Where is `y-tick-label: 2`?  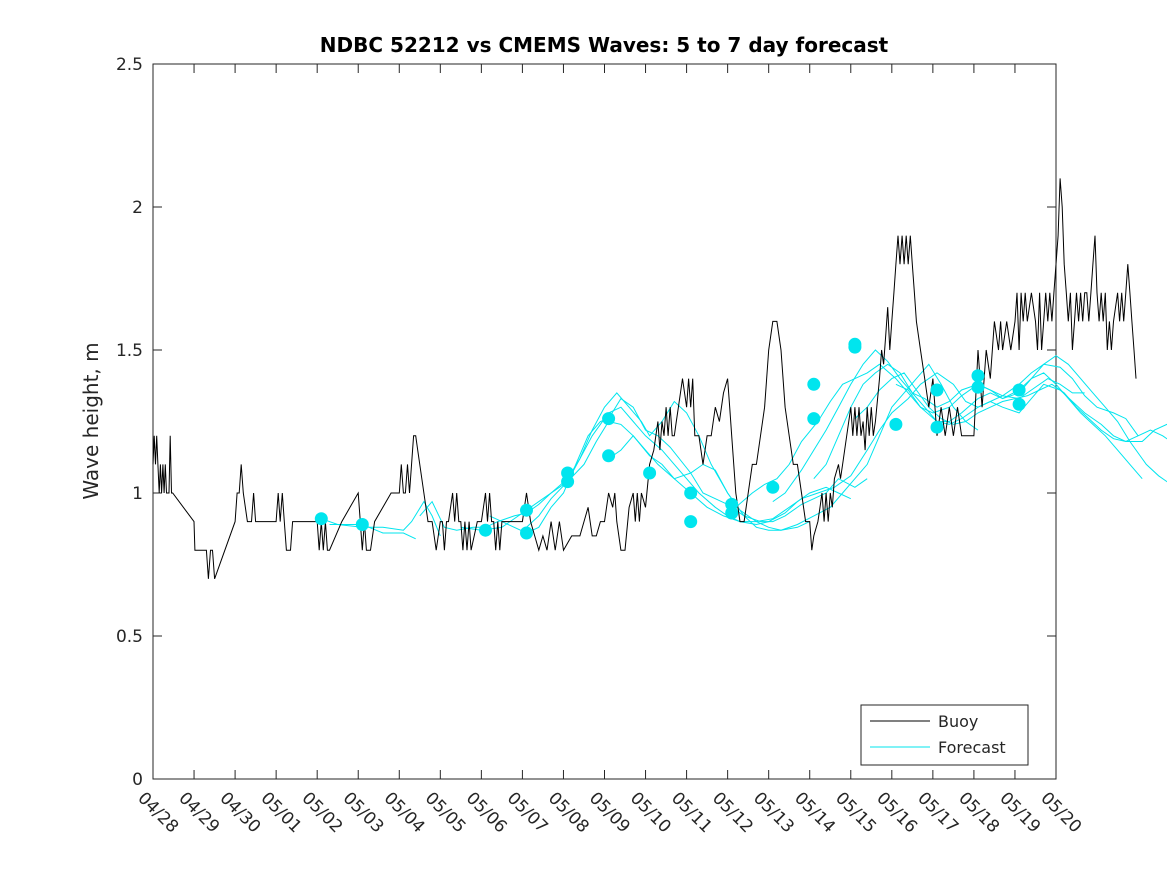
y-tick-label: 2 is located at coordinates (137, 208).